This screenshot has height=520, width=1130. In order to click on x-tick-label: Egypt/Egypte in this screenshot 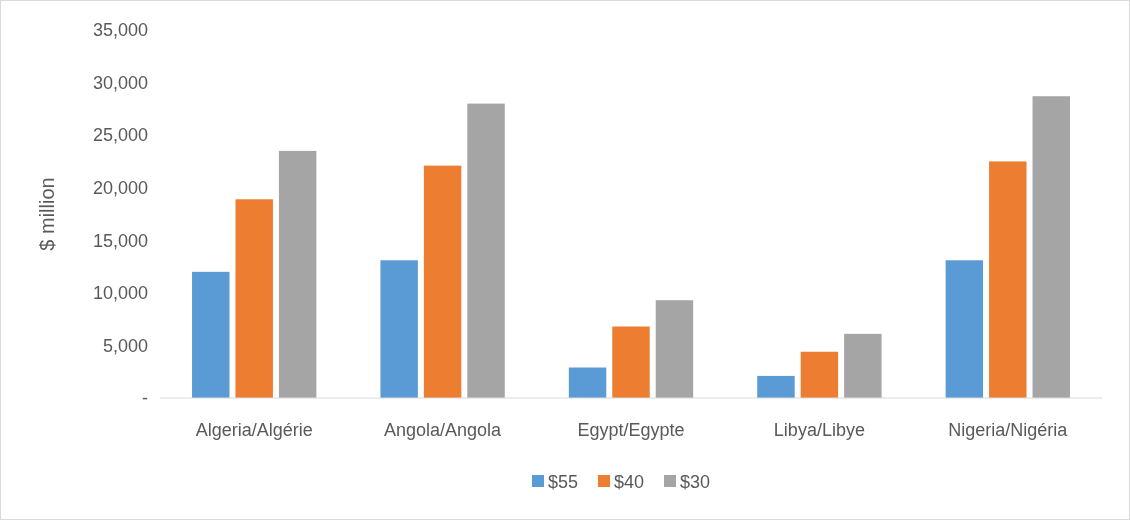, I will do `click(631, 430)`.